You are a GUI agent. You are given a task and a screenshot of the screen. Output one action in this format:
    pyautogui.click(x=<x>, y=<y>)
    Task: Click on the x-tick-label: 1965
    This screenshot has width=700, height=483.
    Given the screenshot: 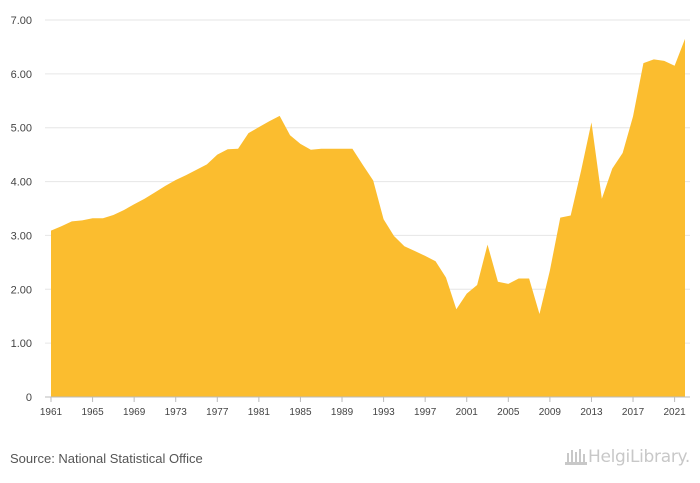 What is the action you would take?
    pyautogui.click(x=92, y=412)
    